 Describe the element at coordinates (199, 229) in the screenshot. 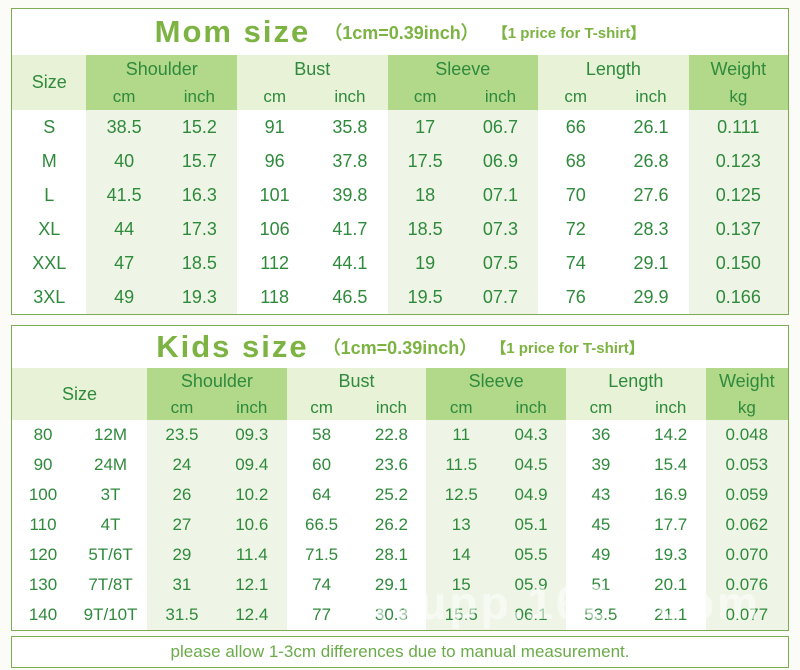

I see `table-cell: 17.3` at that location.